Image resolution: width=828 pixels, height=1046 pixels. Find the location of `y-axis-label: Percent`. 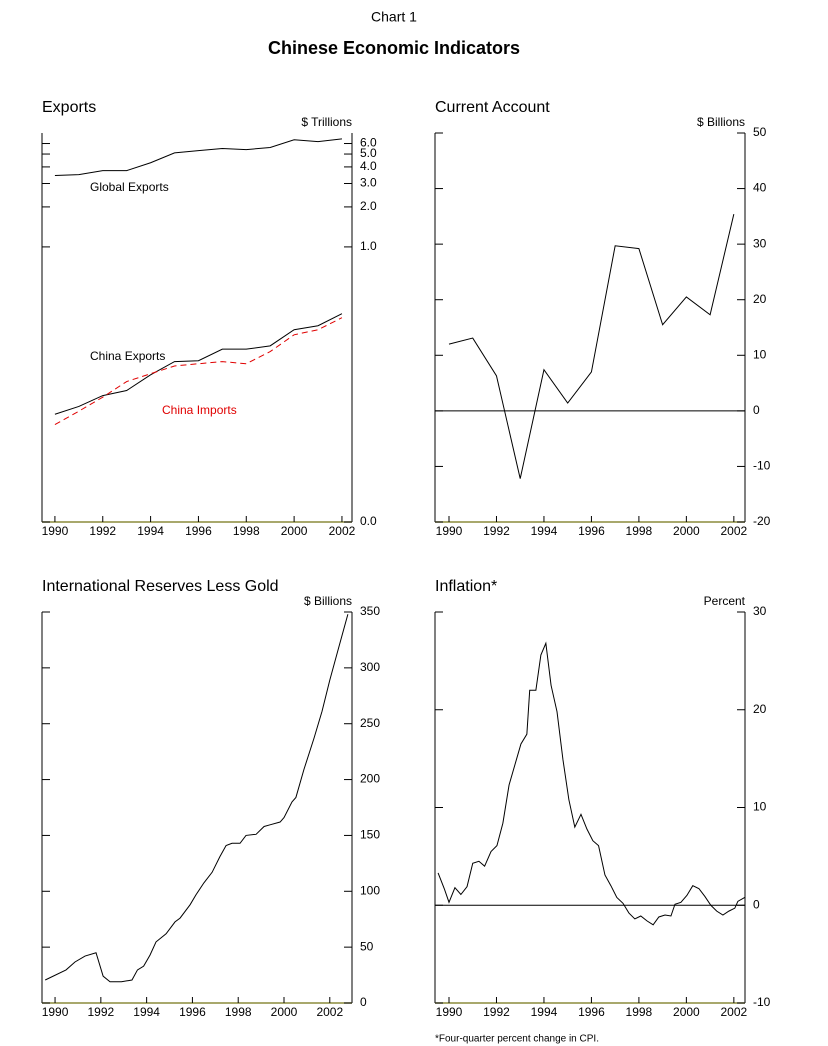

y-axis-label: Percent is located at coordinates (725, 601).